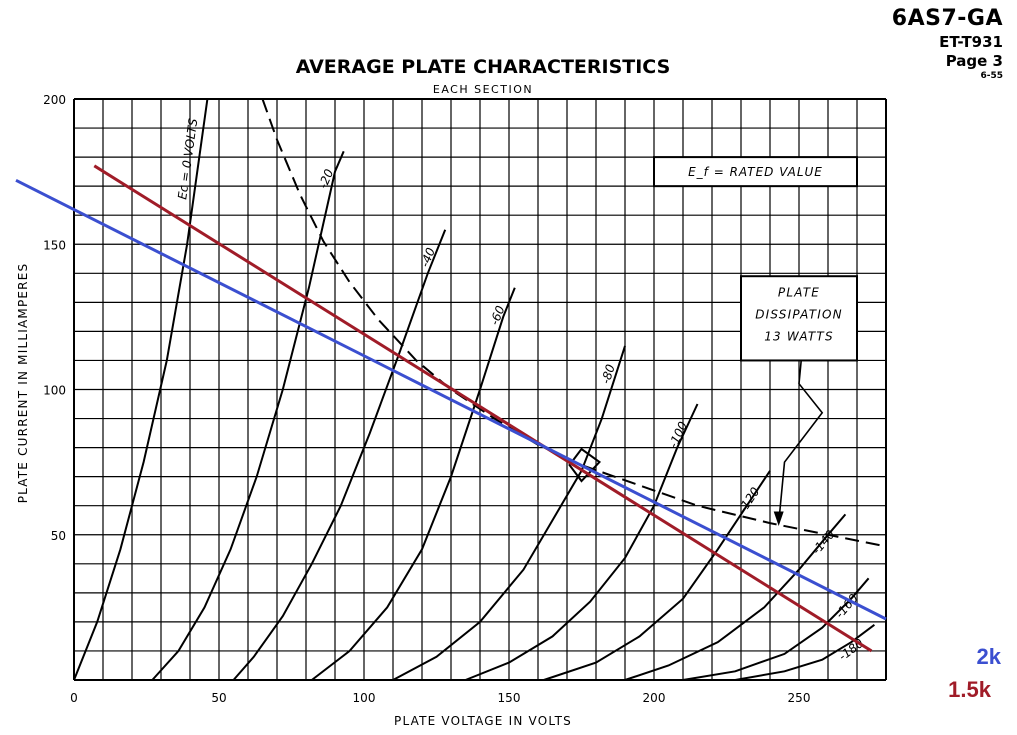 This screenshot has width=1017, height=735. Describe the element at coordinates (800, 423) in the screenshot. I see `dissipation-pointer-arrow` at that location.